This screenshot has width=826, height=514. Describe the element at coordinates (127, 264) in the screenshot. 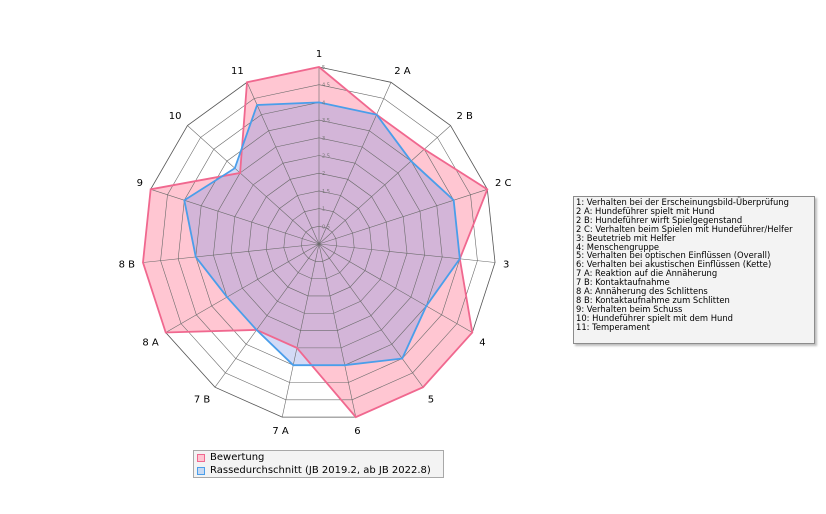

I see `axis-label: 8 B` at that location.